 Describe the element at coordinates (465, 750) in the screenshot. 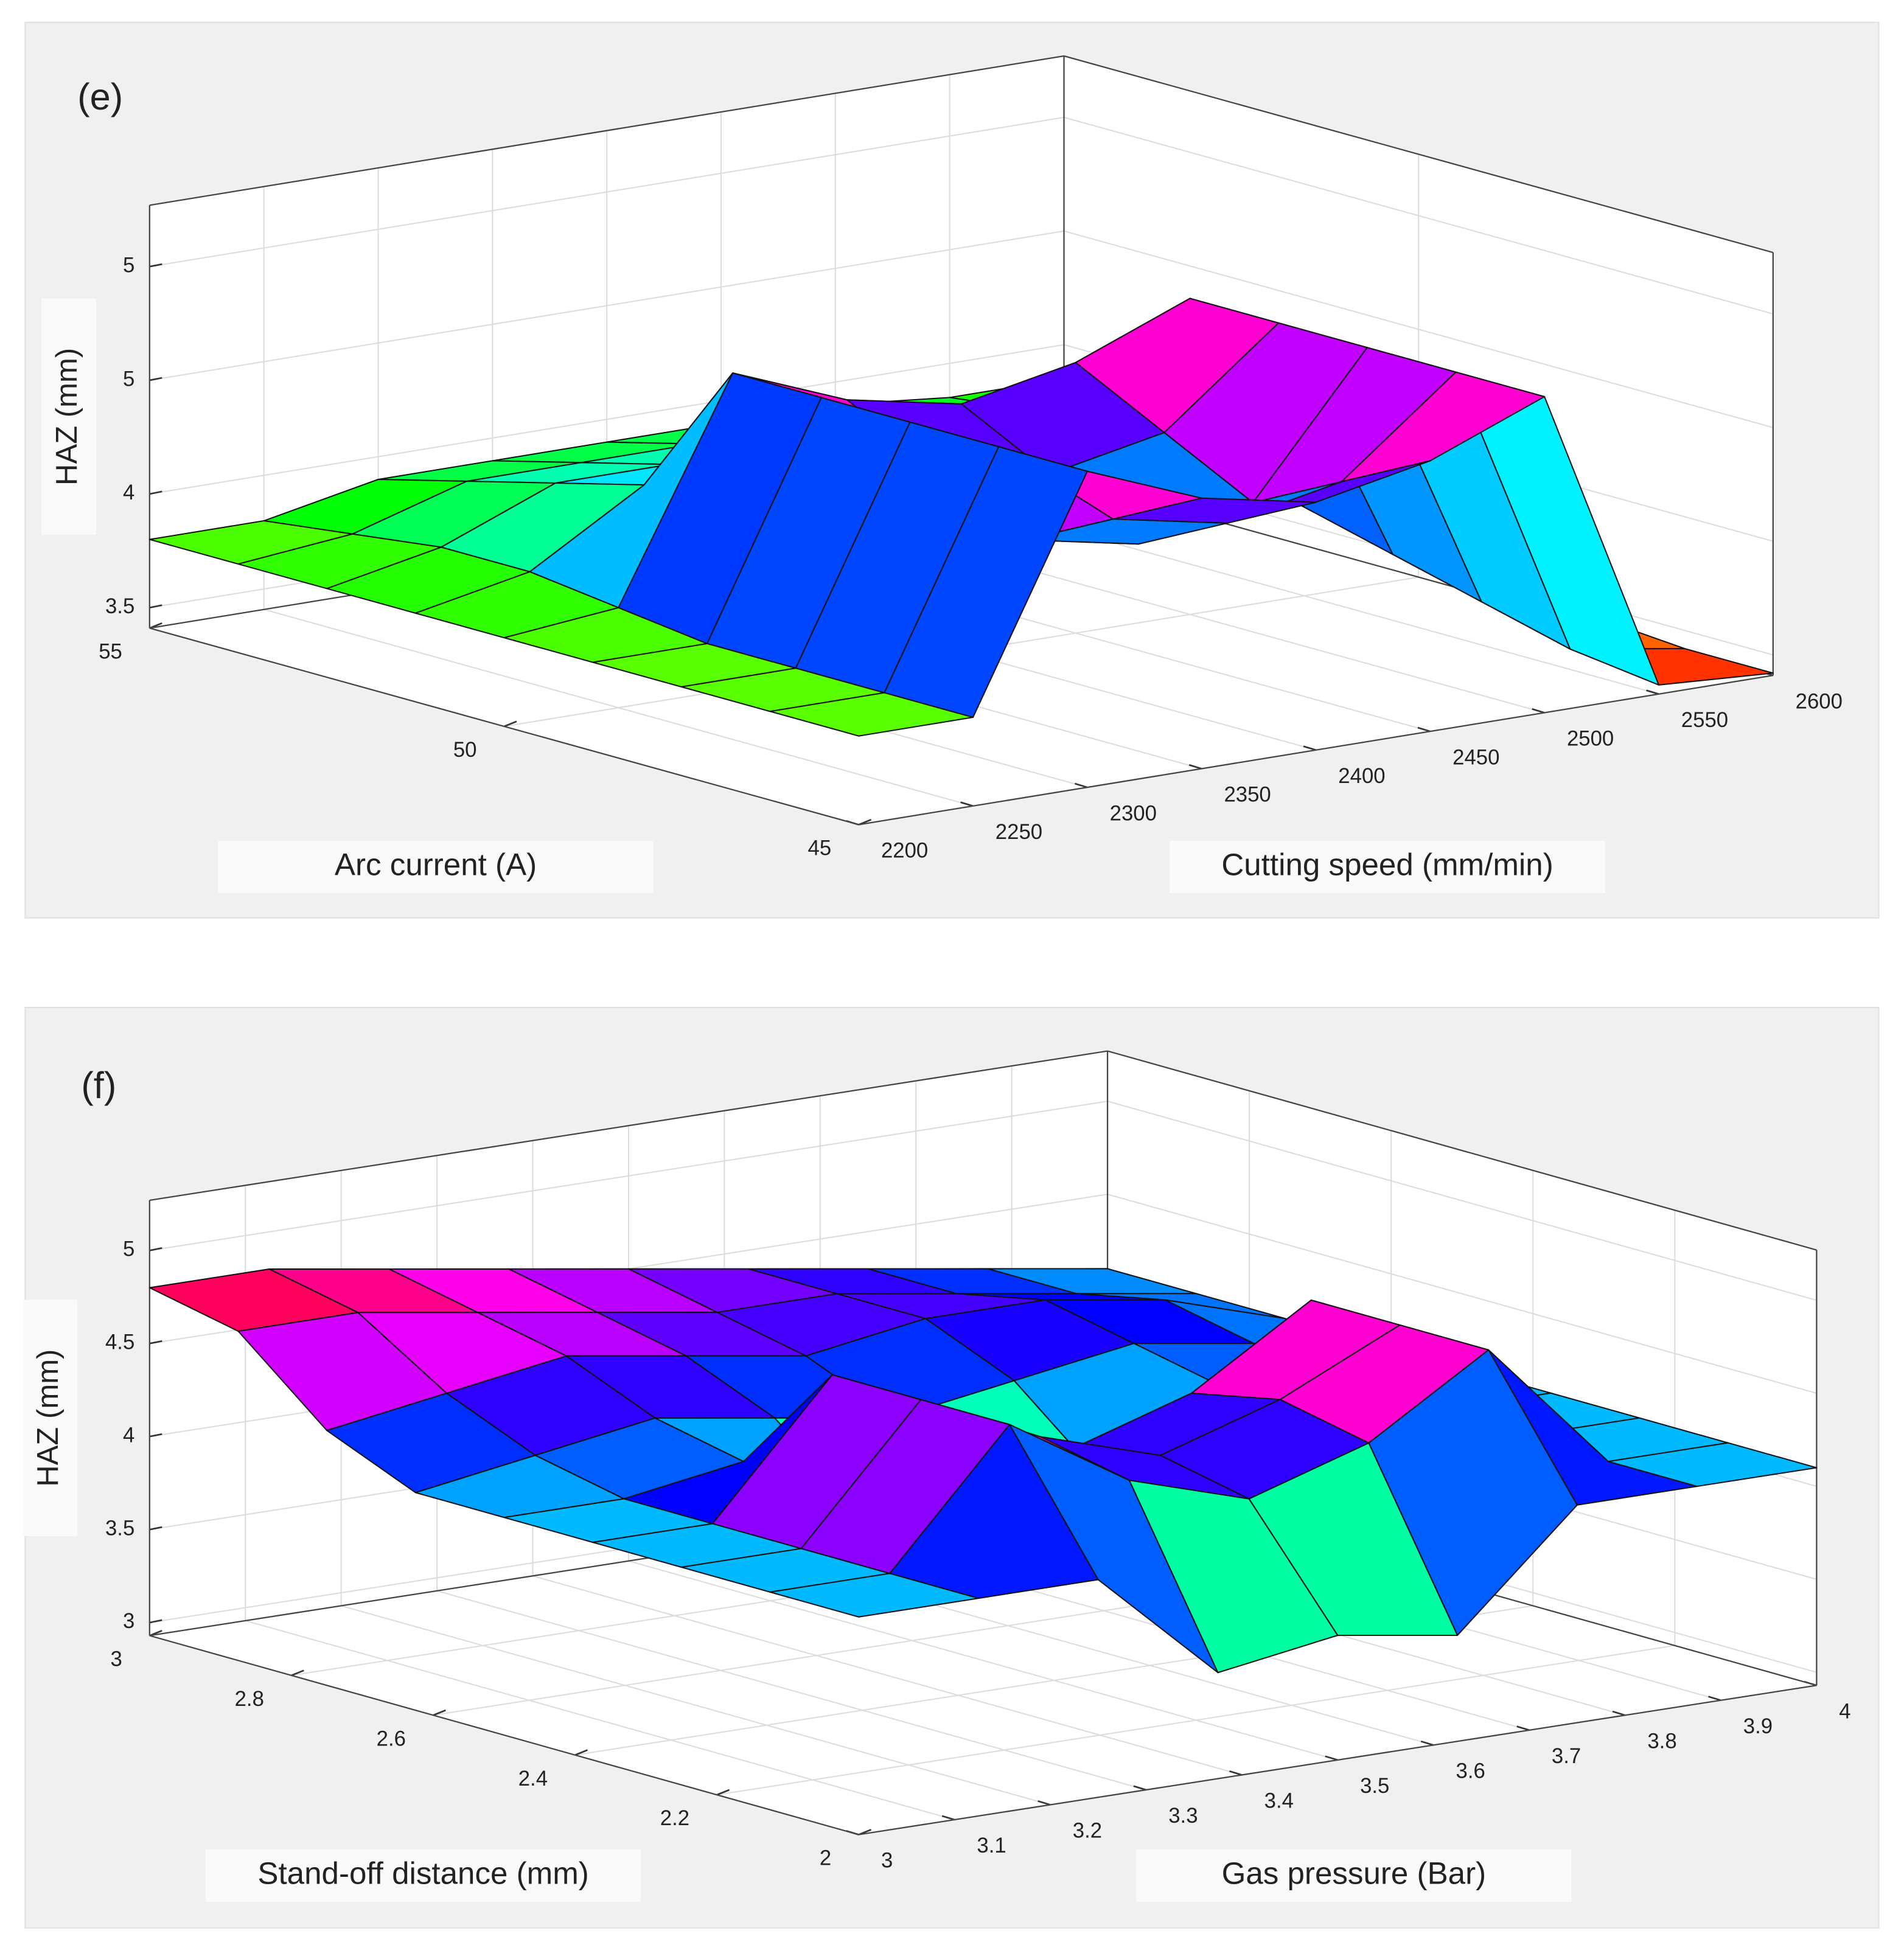

I see `y-tick-label: 50` at that location.